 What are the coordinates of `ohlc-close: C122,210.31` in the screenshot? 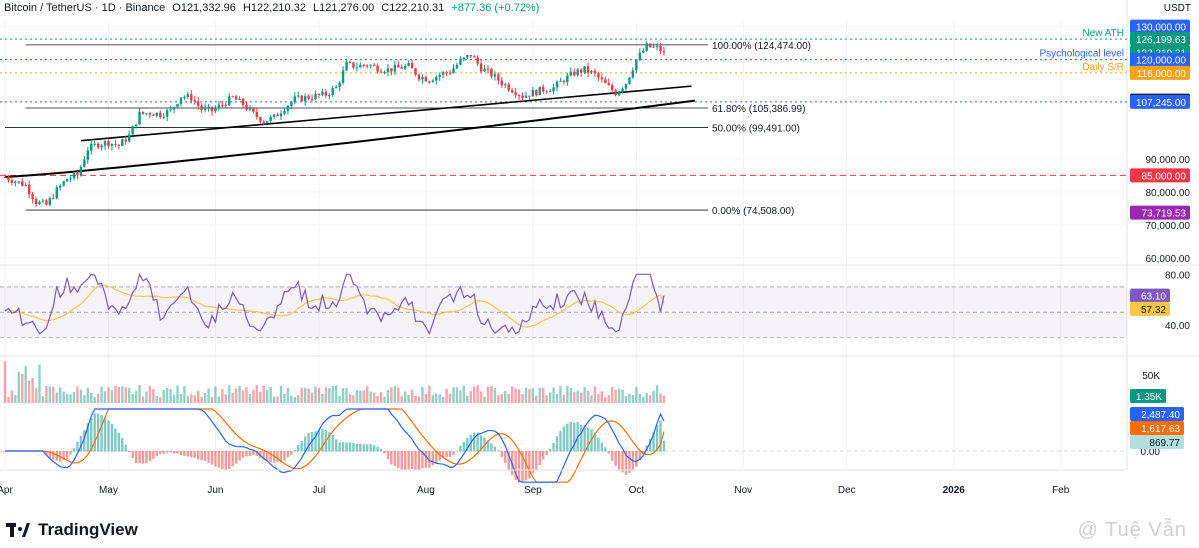 It's located at (413, 8).